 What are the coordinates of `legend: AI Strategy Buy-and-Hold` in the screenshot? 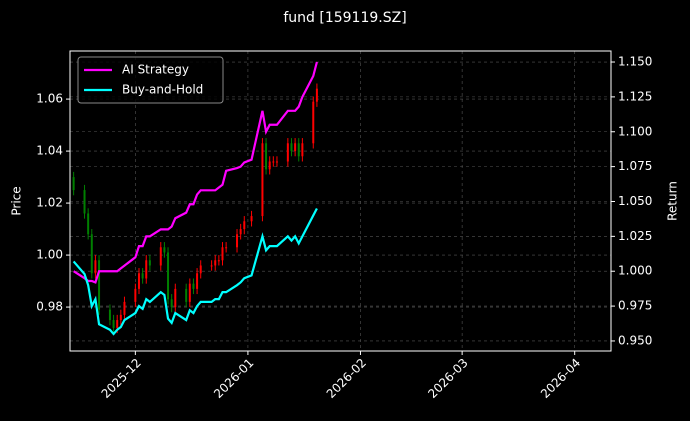 It's located at (150, 80).